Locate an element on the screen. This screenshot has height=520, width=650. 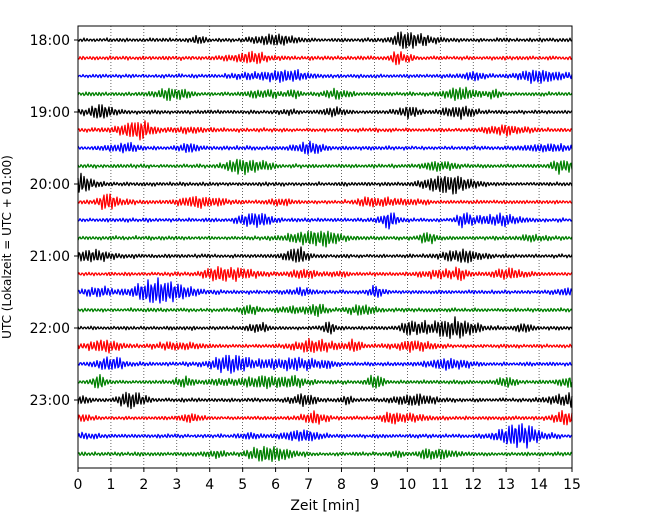
x-tick-label: 3 is located at coordinates (176, 485).